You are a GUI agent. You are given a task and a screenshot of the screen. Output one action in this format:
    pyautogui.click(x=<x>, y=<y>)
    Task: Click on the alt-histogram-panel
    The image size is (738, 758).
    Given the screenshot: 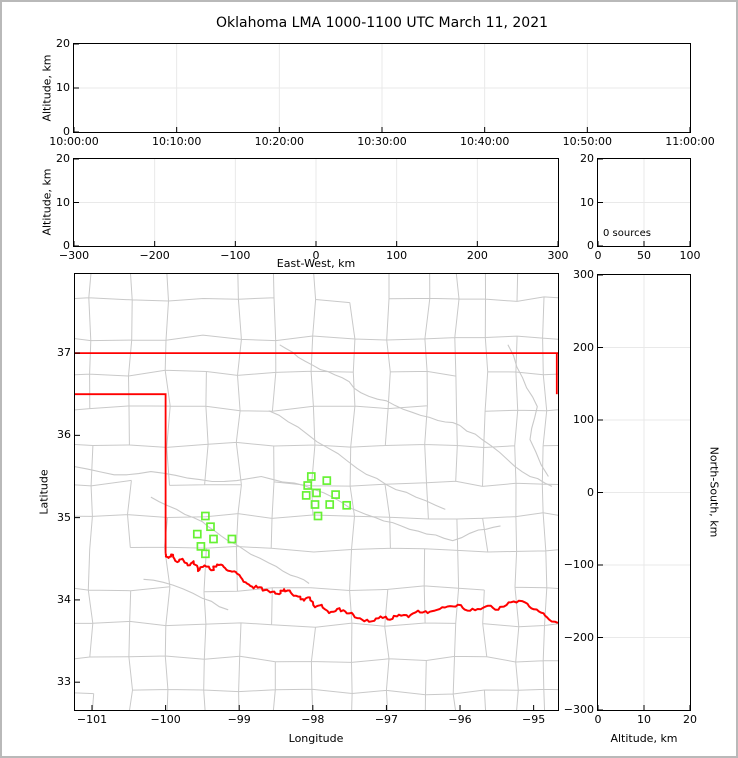 What is the action you would take?
    pyautogui.click(x=644, y=202)
    